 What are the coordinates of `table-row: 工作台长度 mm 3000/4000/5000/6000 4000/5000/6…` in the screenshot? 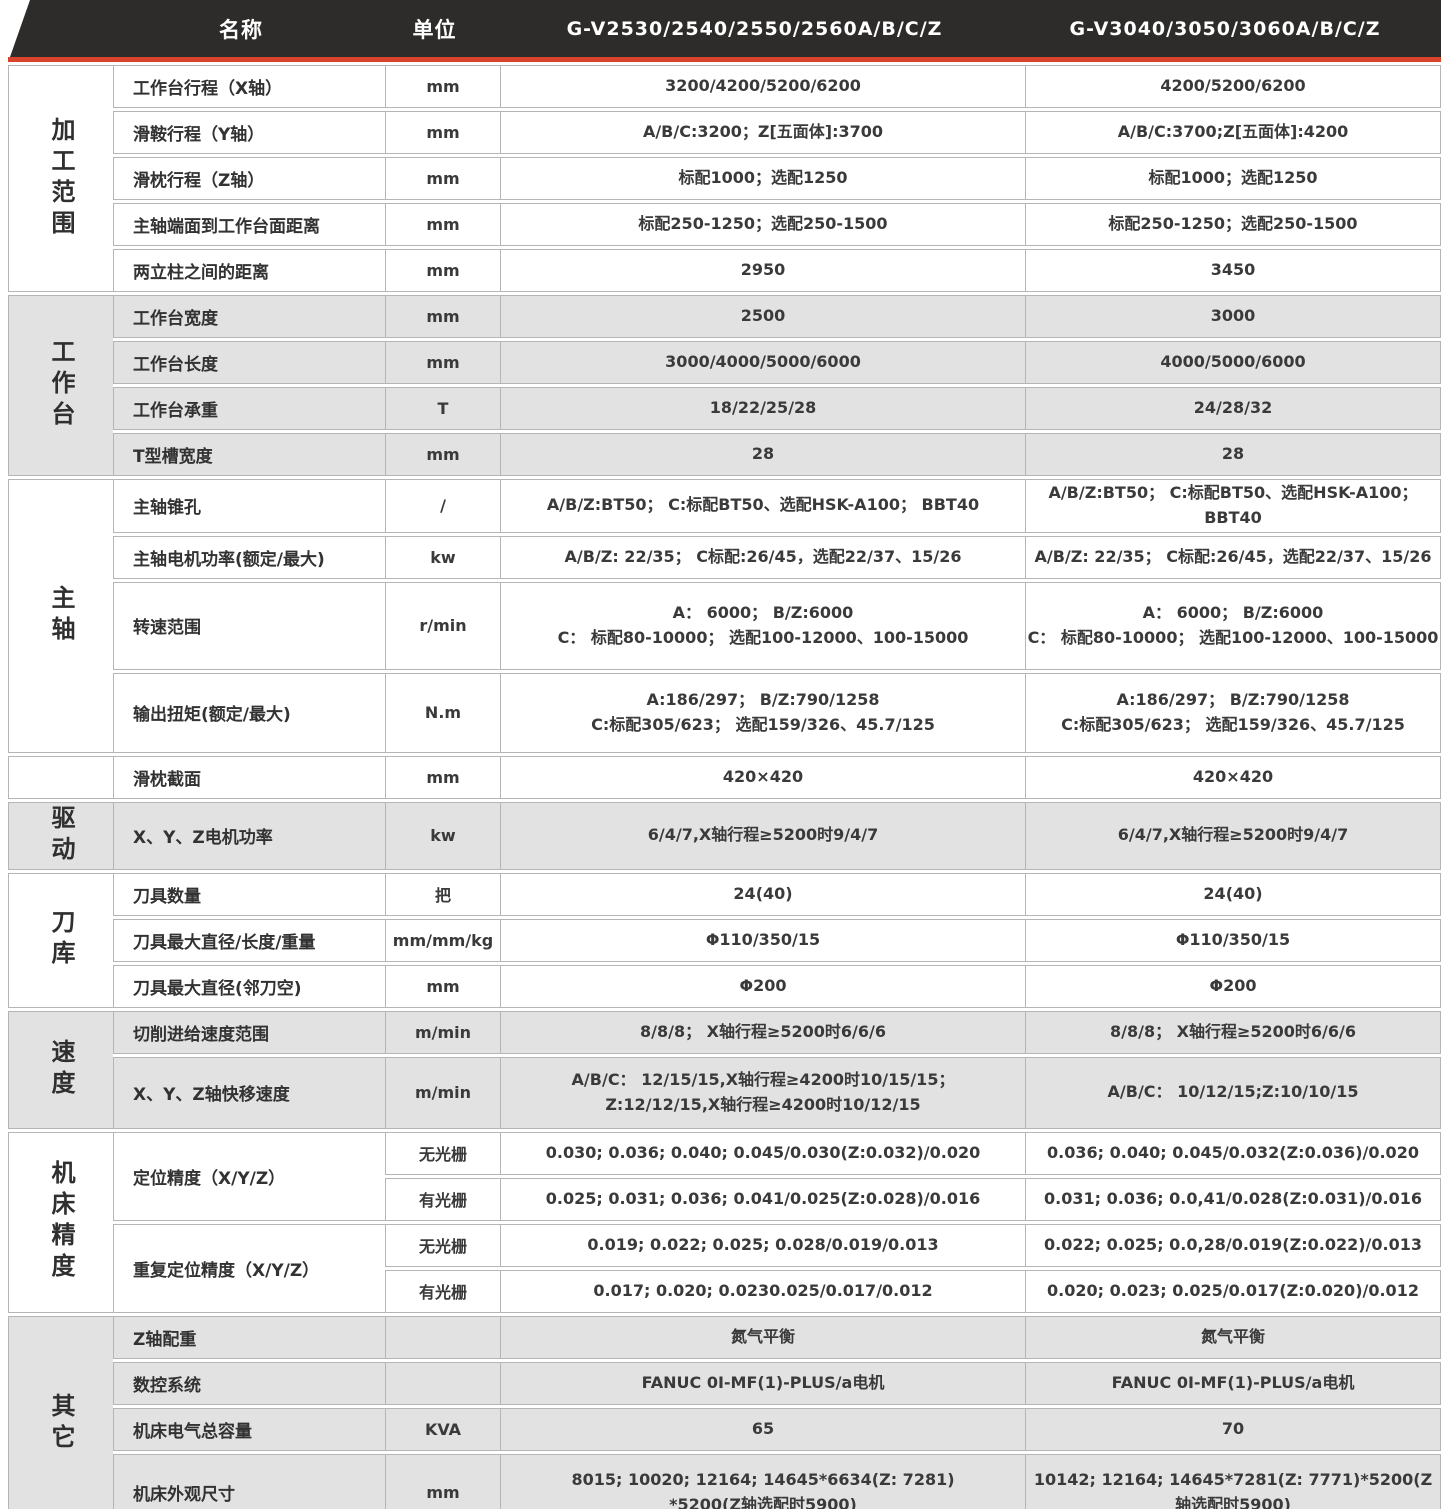 It's located at (724, 362).